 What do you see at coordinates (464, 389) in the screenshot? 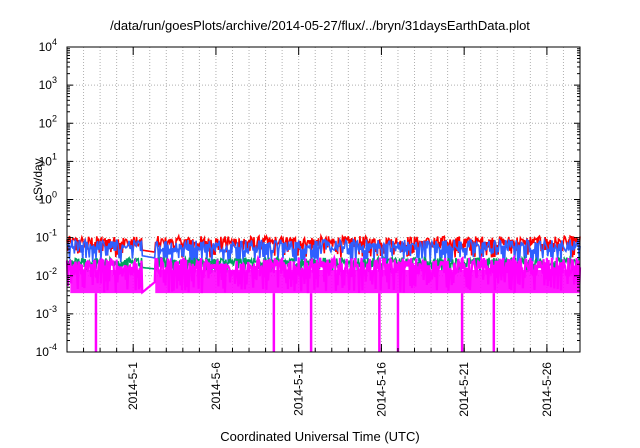
I see `x-tick-label: 2014-5-21` at bounding box center [464, 389].